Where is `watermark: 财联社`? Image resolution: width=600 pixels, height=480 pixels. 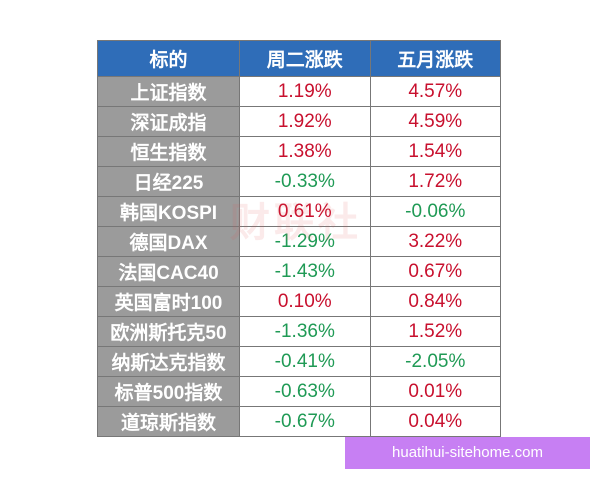 watermark: 财联社 is located at coordinates (296, 223).